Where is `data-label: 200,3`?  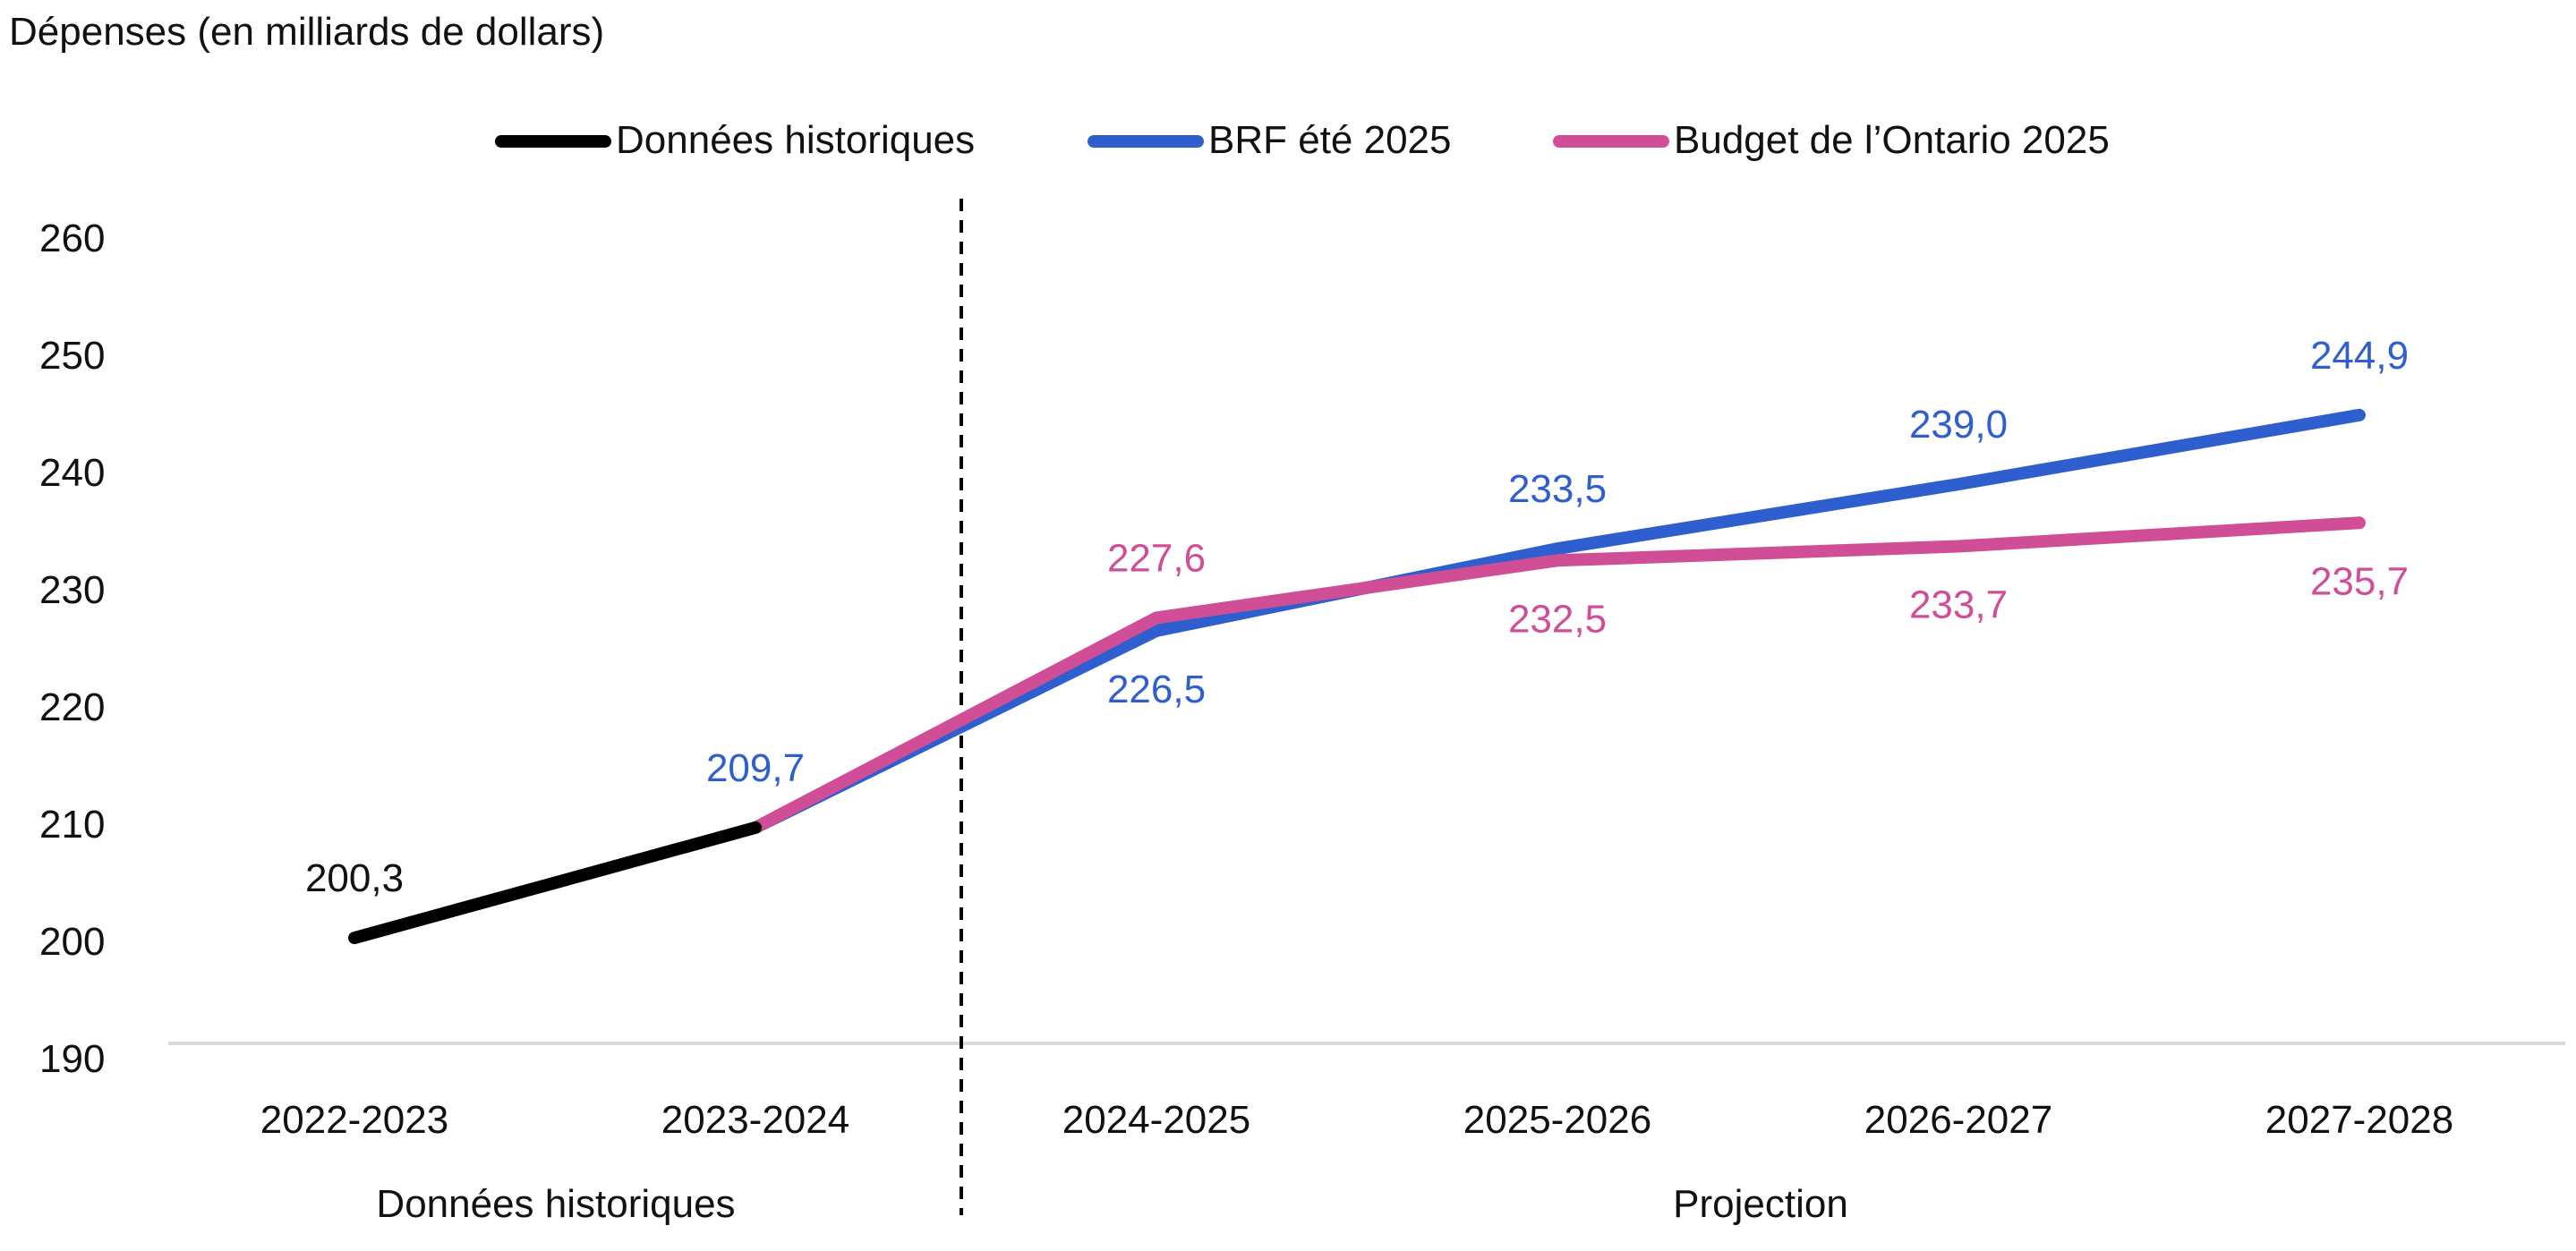
data-label: 200,3 is located at coordinates (354, 878).